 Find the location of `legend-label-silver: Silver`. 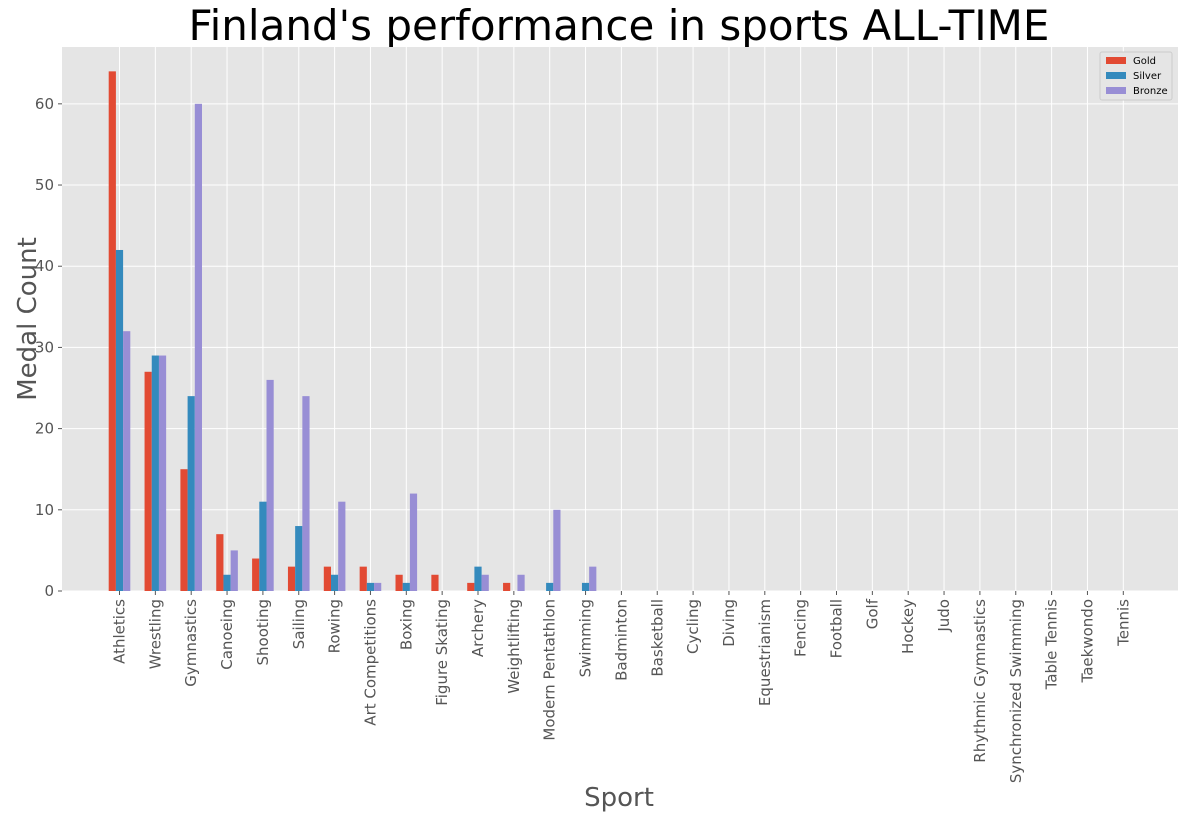

legend-label-silver: Silver is located at coordinates (1147, 76).